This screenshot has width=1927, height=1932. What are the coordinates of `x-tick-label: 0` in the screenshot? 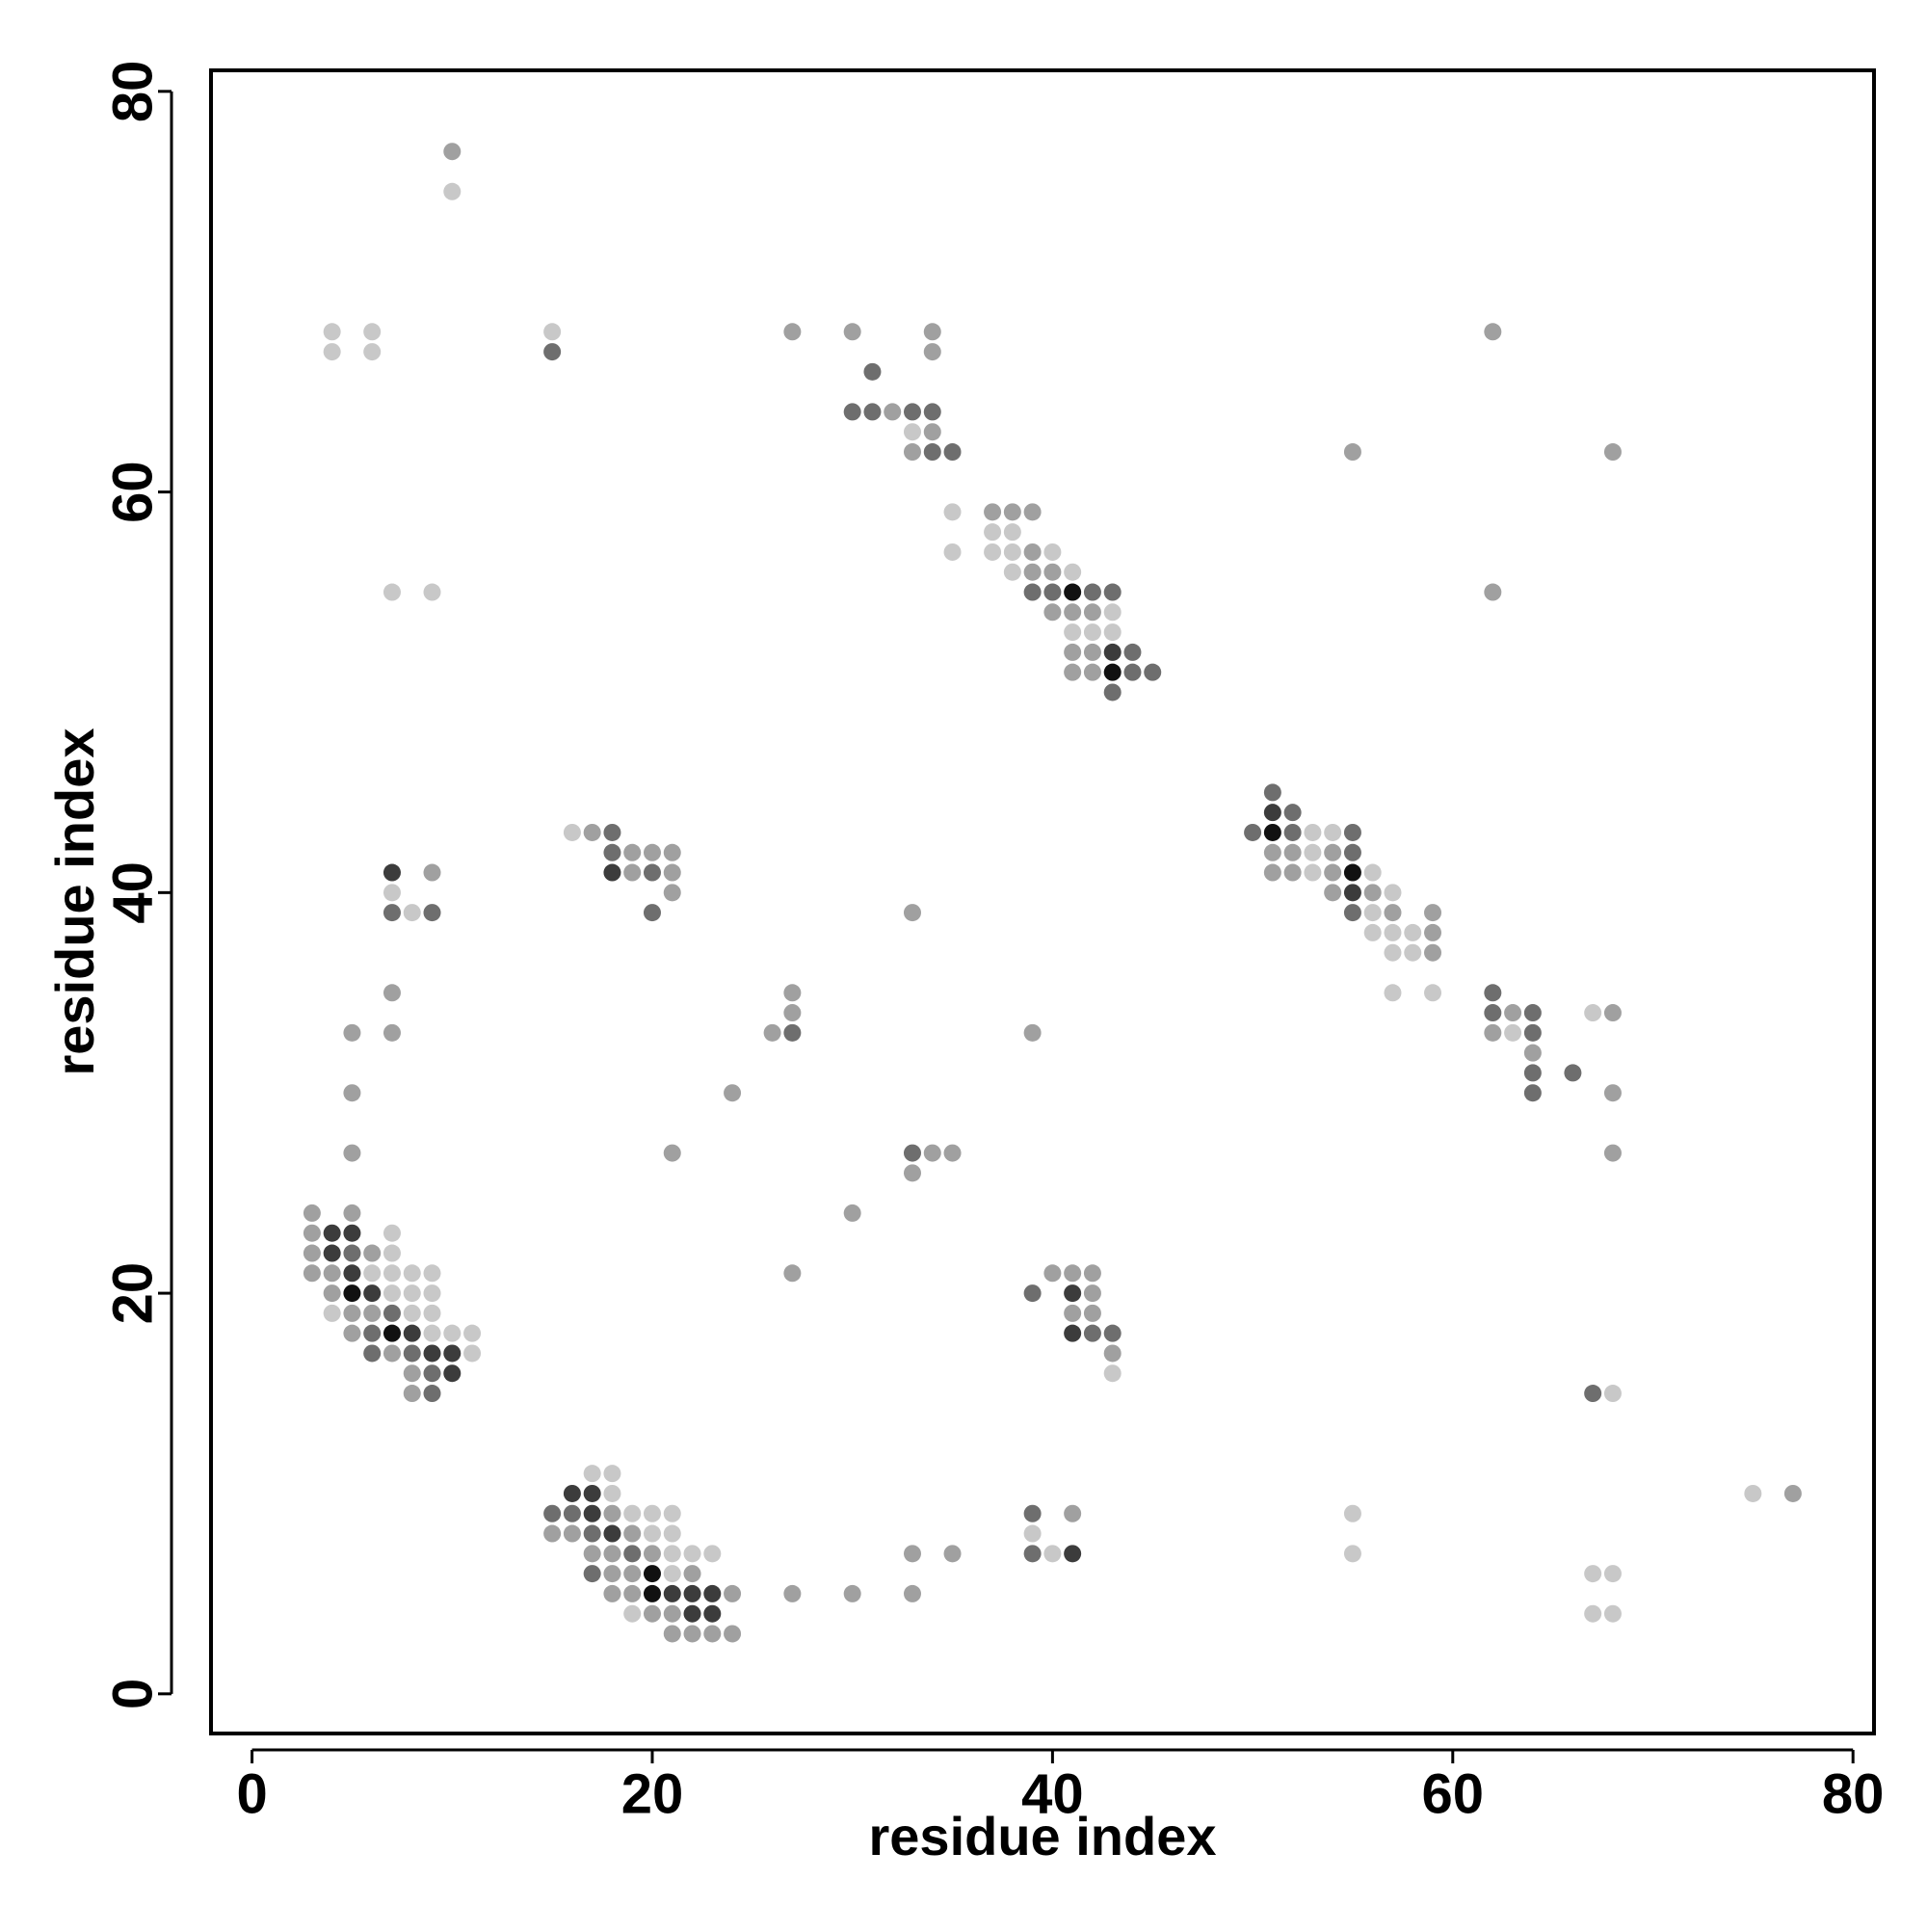 It's located at (252, 1794).